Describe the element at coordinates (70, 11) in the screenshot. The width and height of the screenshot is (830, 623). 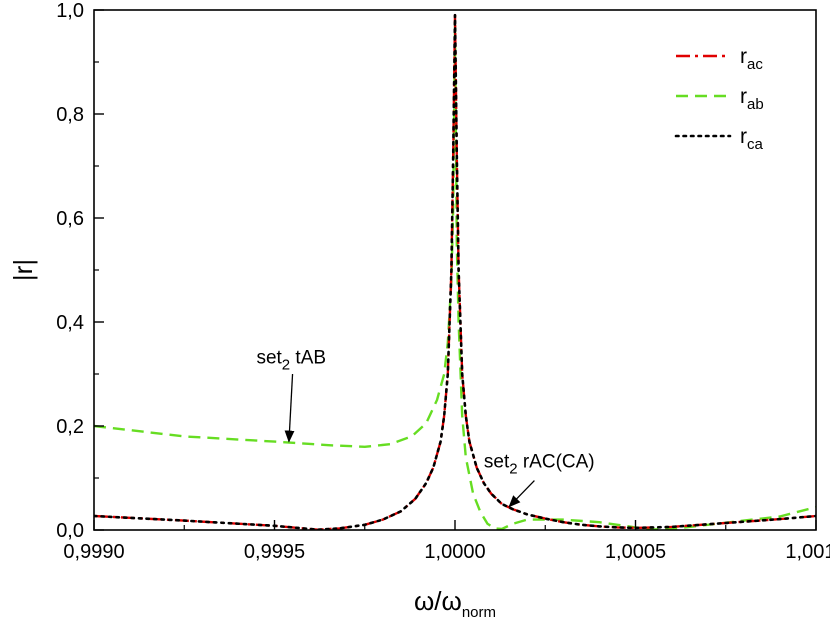
I see `y-tick-label: 1,0` at that location.